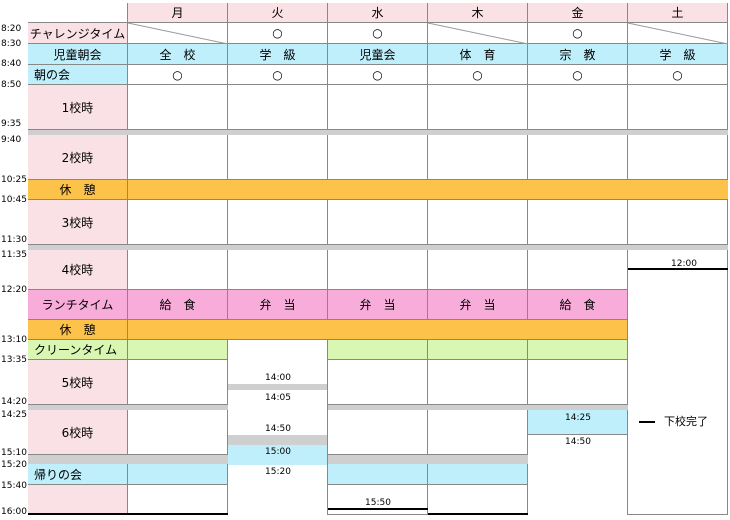 Image resolution: width=730 pixels, height=520 pixels. I want to click on assembly-cell-fri: 宗 教, so click(578, 54).